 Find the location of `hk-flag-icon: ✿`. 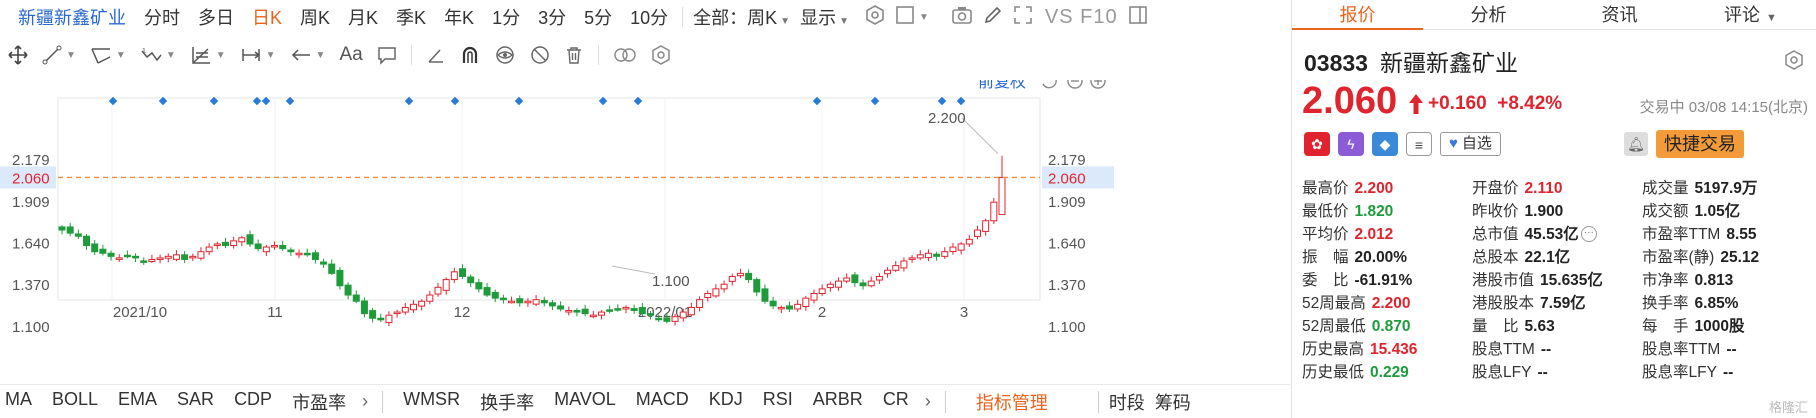

hk-flag-icon: ✿ is located at coordinates (1317, 144).